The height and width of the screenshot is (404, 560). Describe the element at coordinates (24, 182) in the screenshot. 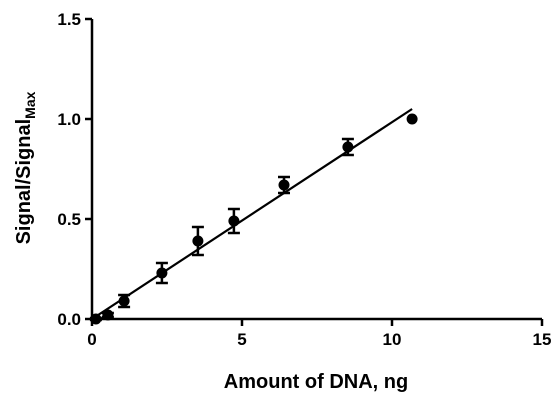

I see `y-axis-title-main: Signal/Signal` at that location.